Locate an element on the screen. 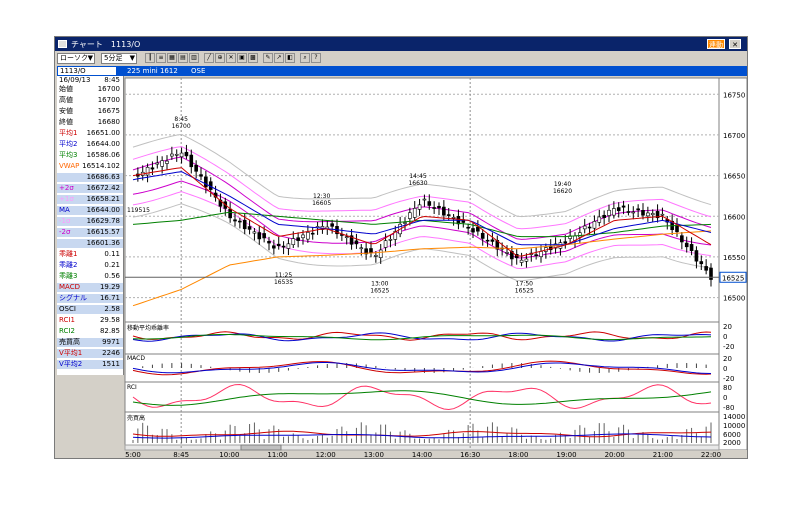 The width and height of the screenshot is (800, 507). interval-select: 5分足 ▼ is located at coordinates (119, 58).